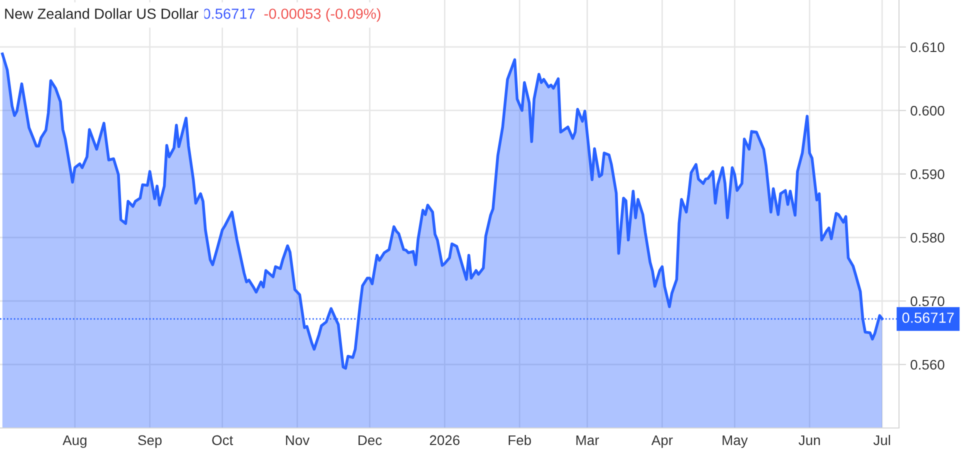  Describe the element at coordinates (150, 441) in the screenshot. I see `x-tick-label: Sep` at that location.